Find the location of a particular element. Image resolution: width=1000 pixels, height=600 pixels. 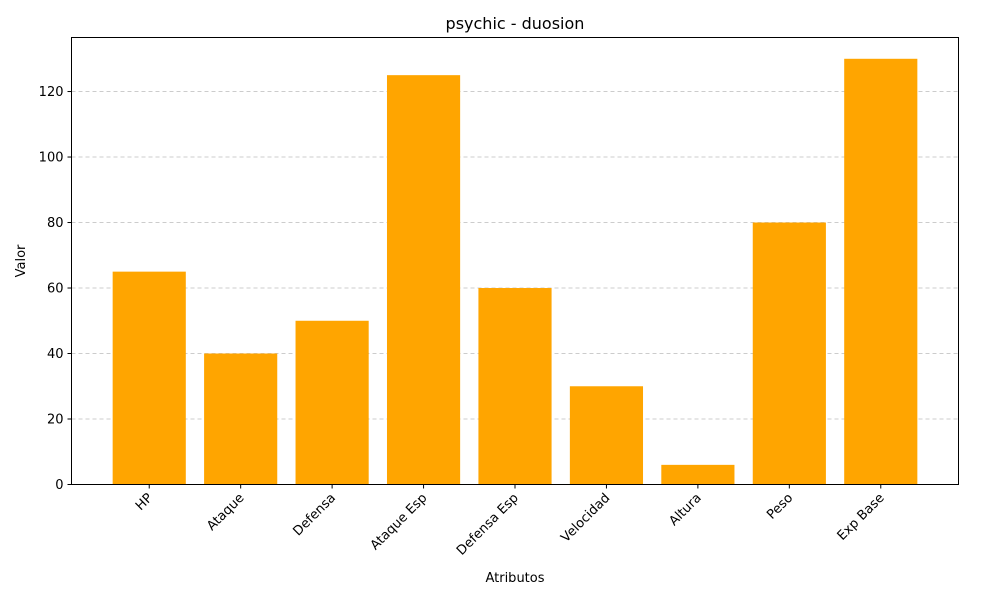

x-tick-label: Exp Base is located at coordinates (861, 517).